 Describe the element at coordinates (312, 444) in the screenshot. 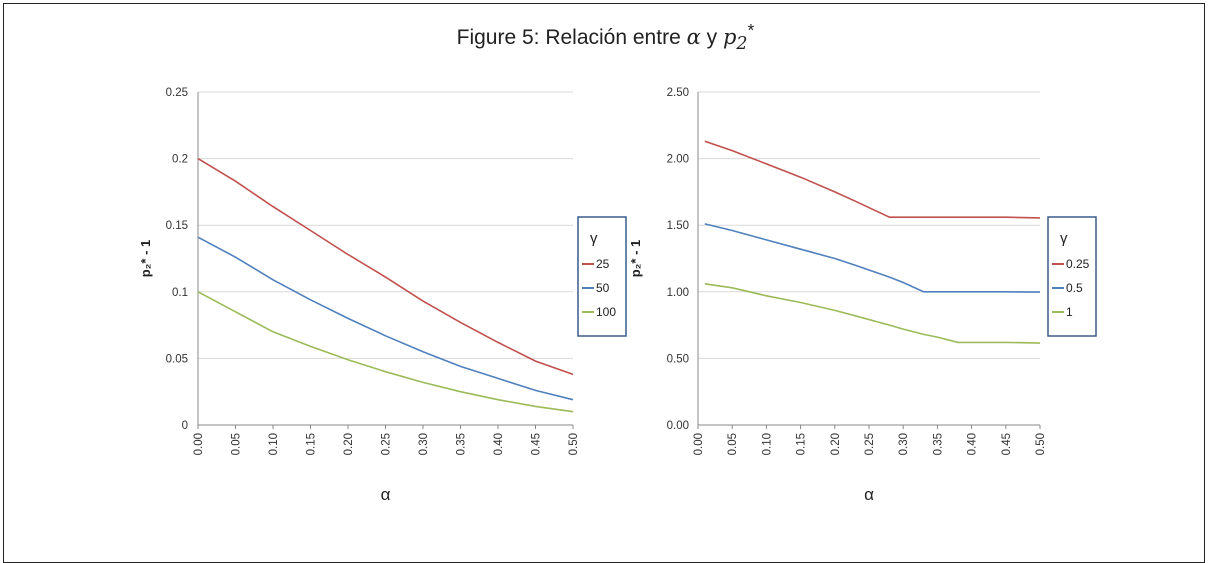

I see `chart1-x-tick-label: 0.15` at that location.